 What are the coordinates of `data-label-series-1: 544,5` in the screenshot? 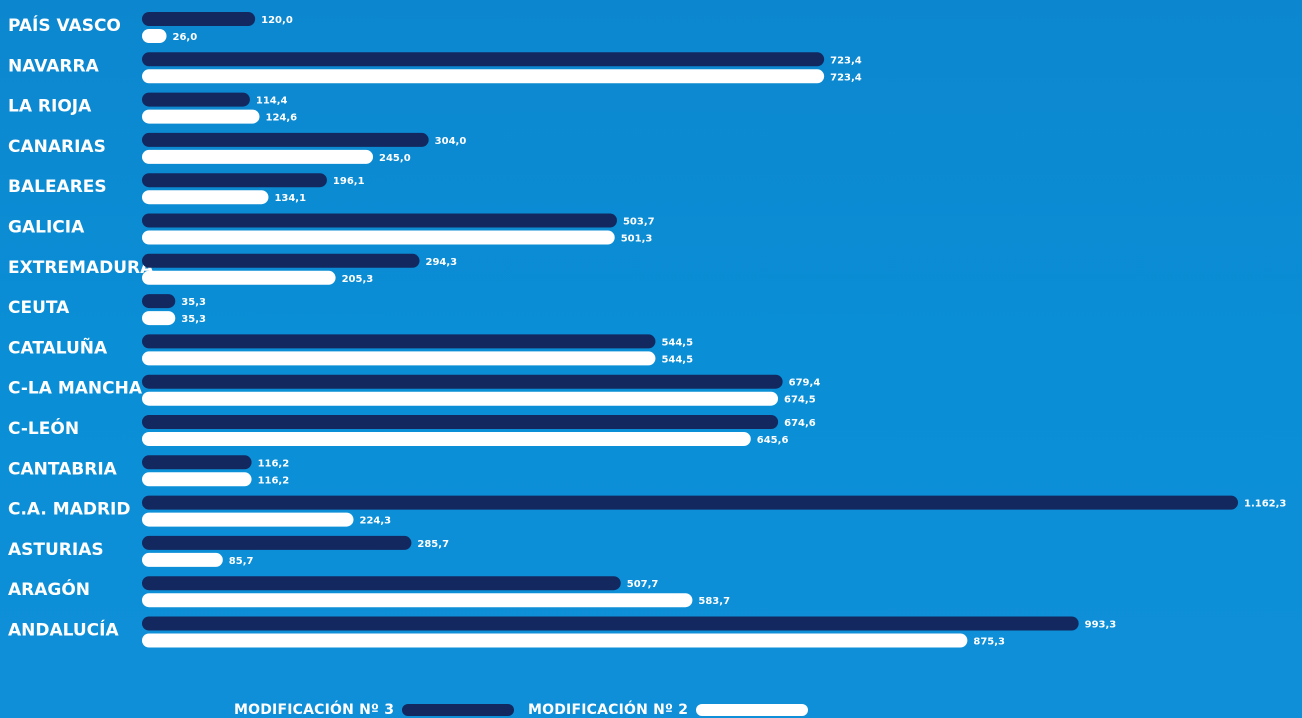 It's located at (677, 342).